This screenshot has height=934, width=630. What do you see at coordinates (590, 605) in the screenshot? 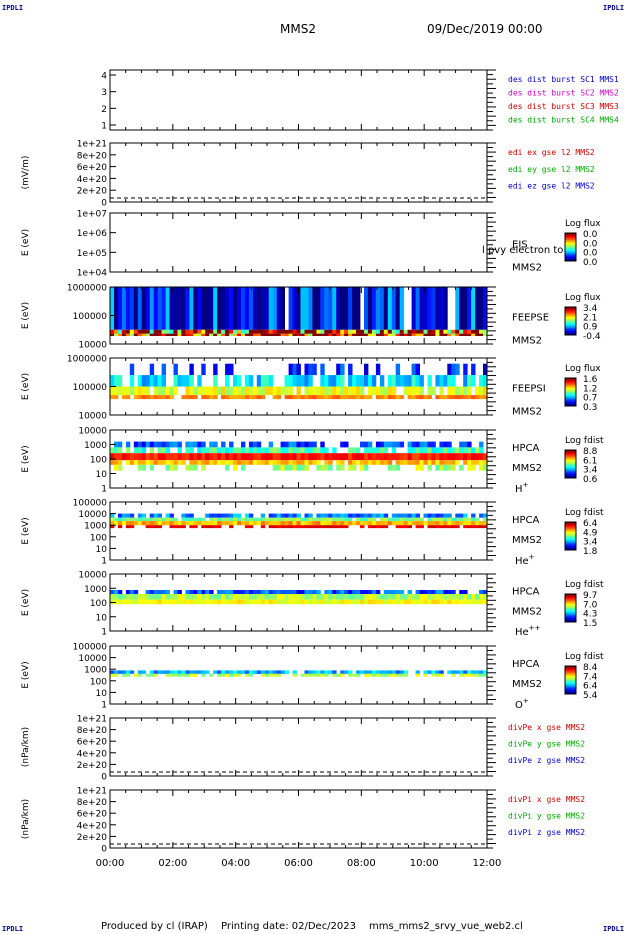
I see `colorbar-tick-label: 7.0` at bounding box center [590, 605].